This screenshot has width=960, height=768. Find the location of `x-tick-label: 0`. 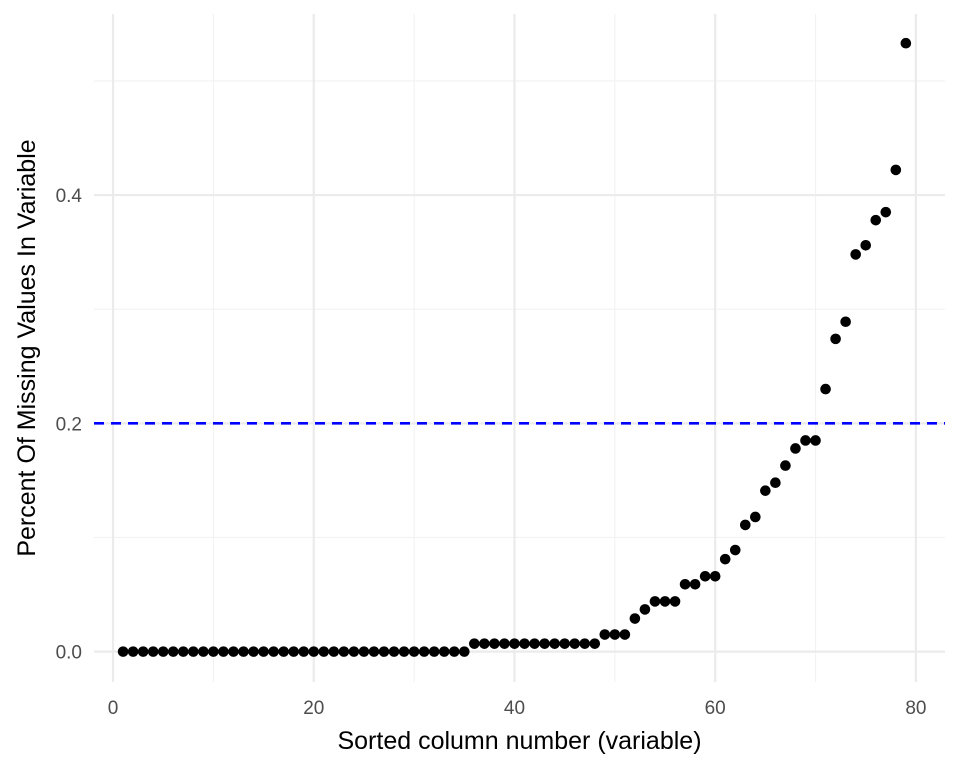

x-tick-label: 0 is located at coordinates (113, 708).